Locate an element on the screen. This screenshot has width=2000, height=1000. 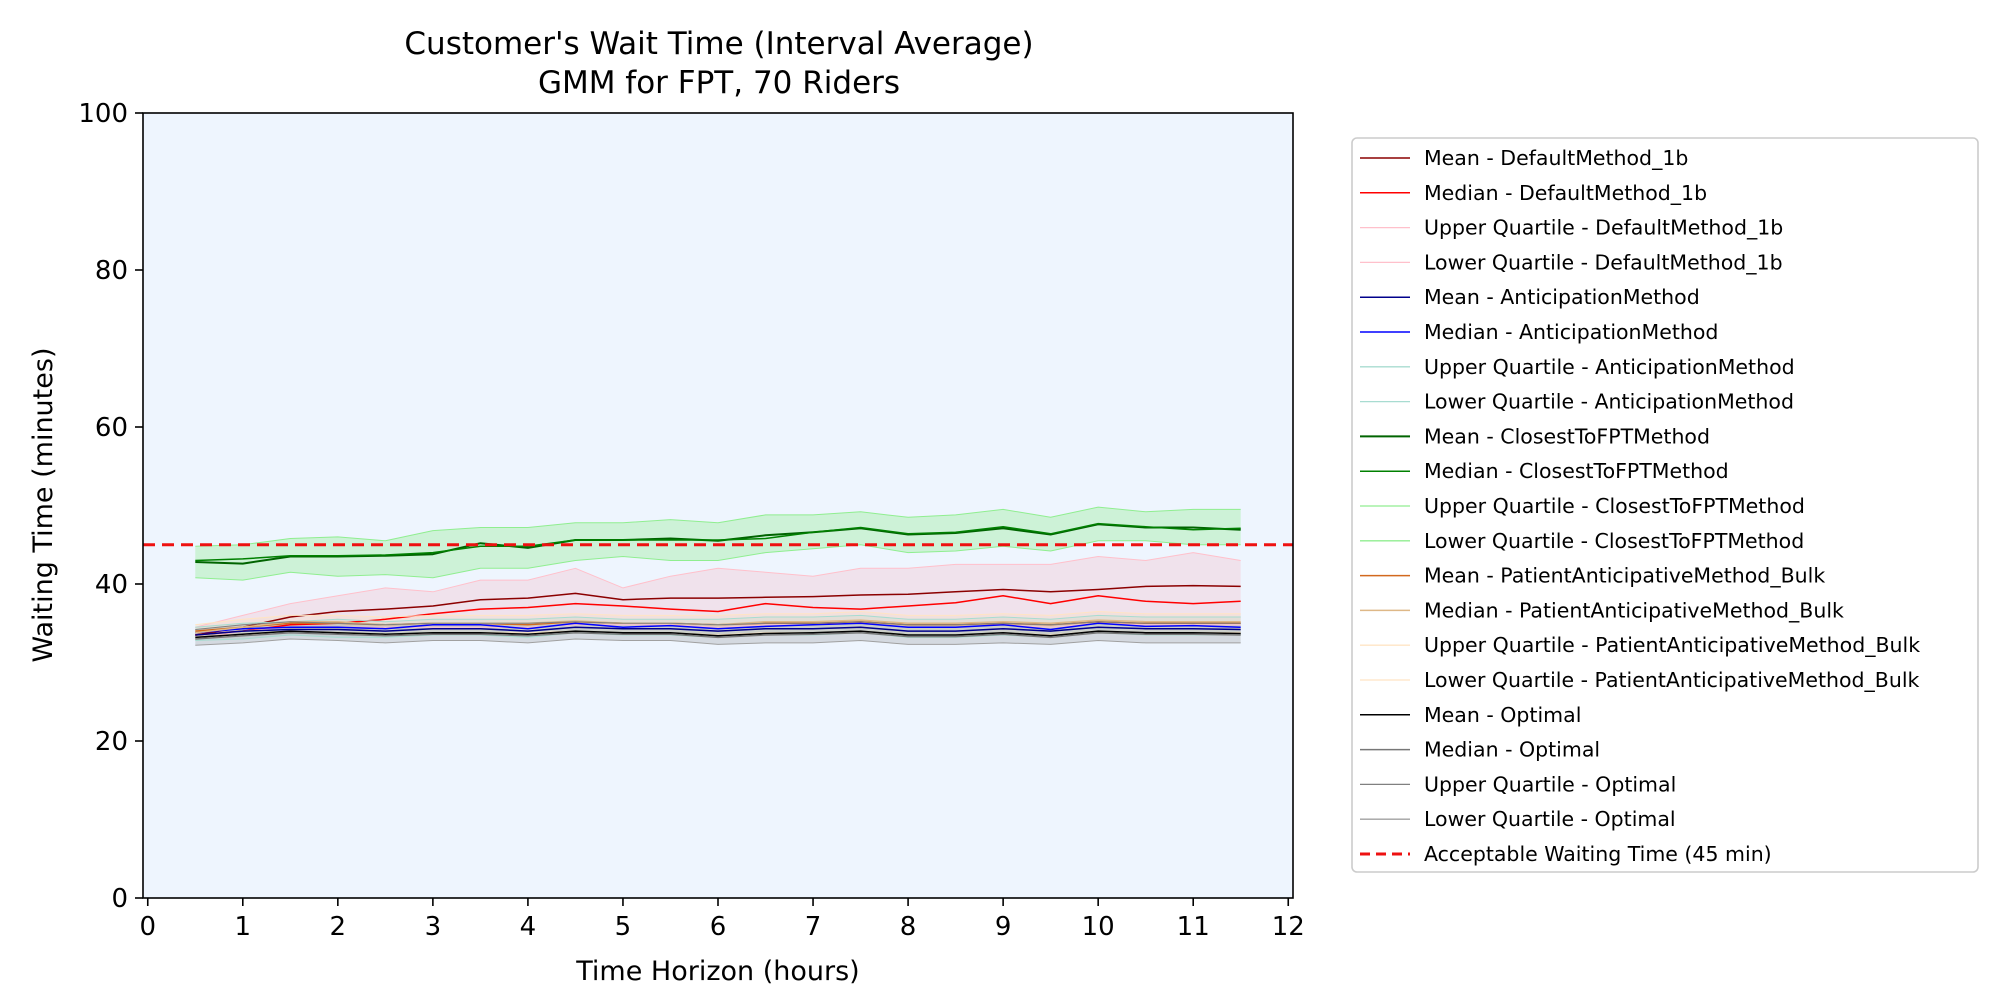
legend-item-mean-patientanticipativemethod-bulk: Mean - PatientAnticipativeMethod_Bulk is located at coordinates (1592, 576).